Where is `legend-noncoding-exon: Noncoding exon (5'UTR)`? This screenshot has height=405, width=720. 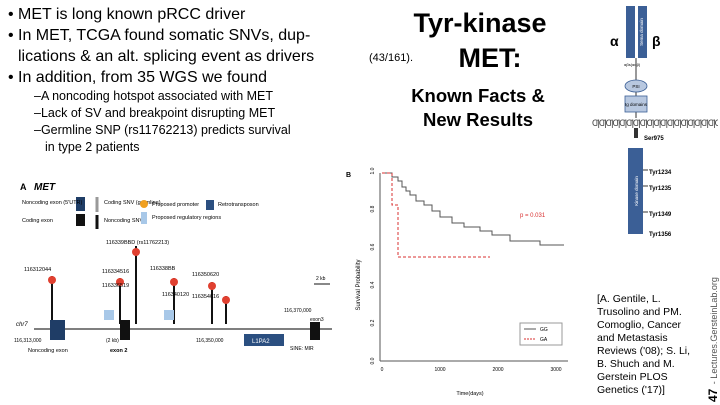 legend-noncoding-exon: Noncoding exon (5'UTR) is located at coordinates (52, 203).